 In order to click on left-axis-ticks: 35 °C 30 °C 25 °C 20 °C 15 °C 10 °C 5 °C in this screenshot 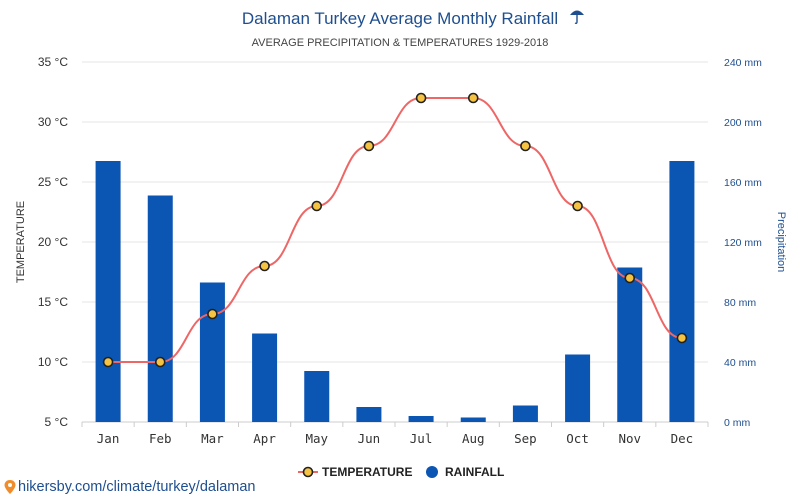, I will do `click(53, 242)`.